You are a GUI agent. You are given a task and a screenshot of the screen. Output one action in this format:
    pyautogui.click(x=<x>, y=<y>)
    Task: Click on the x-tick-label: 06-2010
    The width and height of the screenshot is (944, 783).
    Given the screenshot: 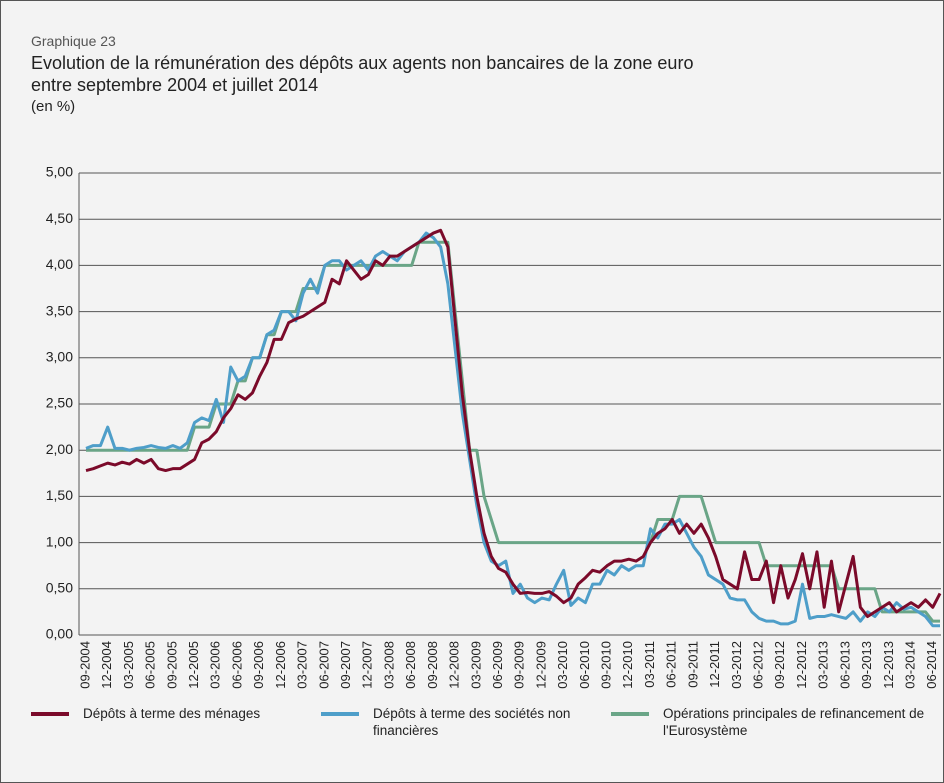 What is the action you would take?
    pyautogui.click(x=584, y=665)
    